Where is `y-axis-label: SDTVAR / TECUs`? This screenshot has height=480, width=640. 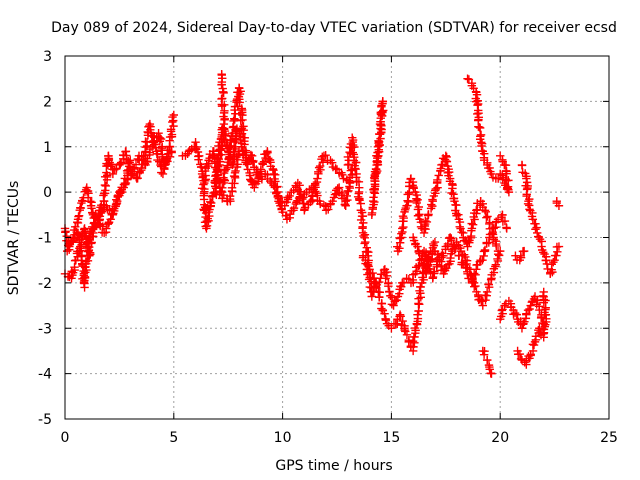 y-axis-label: SDTVAR / TECUs is located at coordinates (14, 238).